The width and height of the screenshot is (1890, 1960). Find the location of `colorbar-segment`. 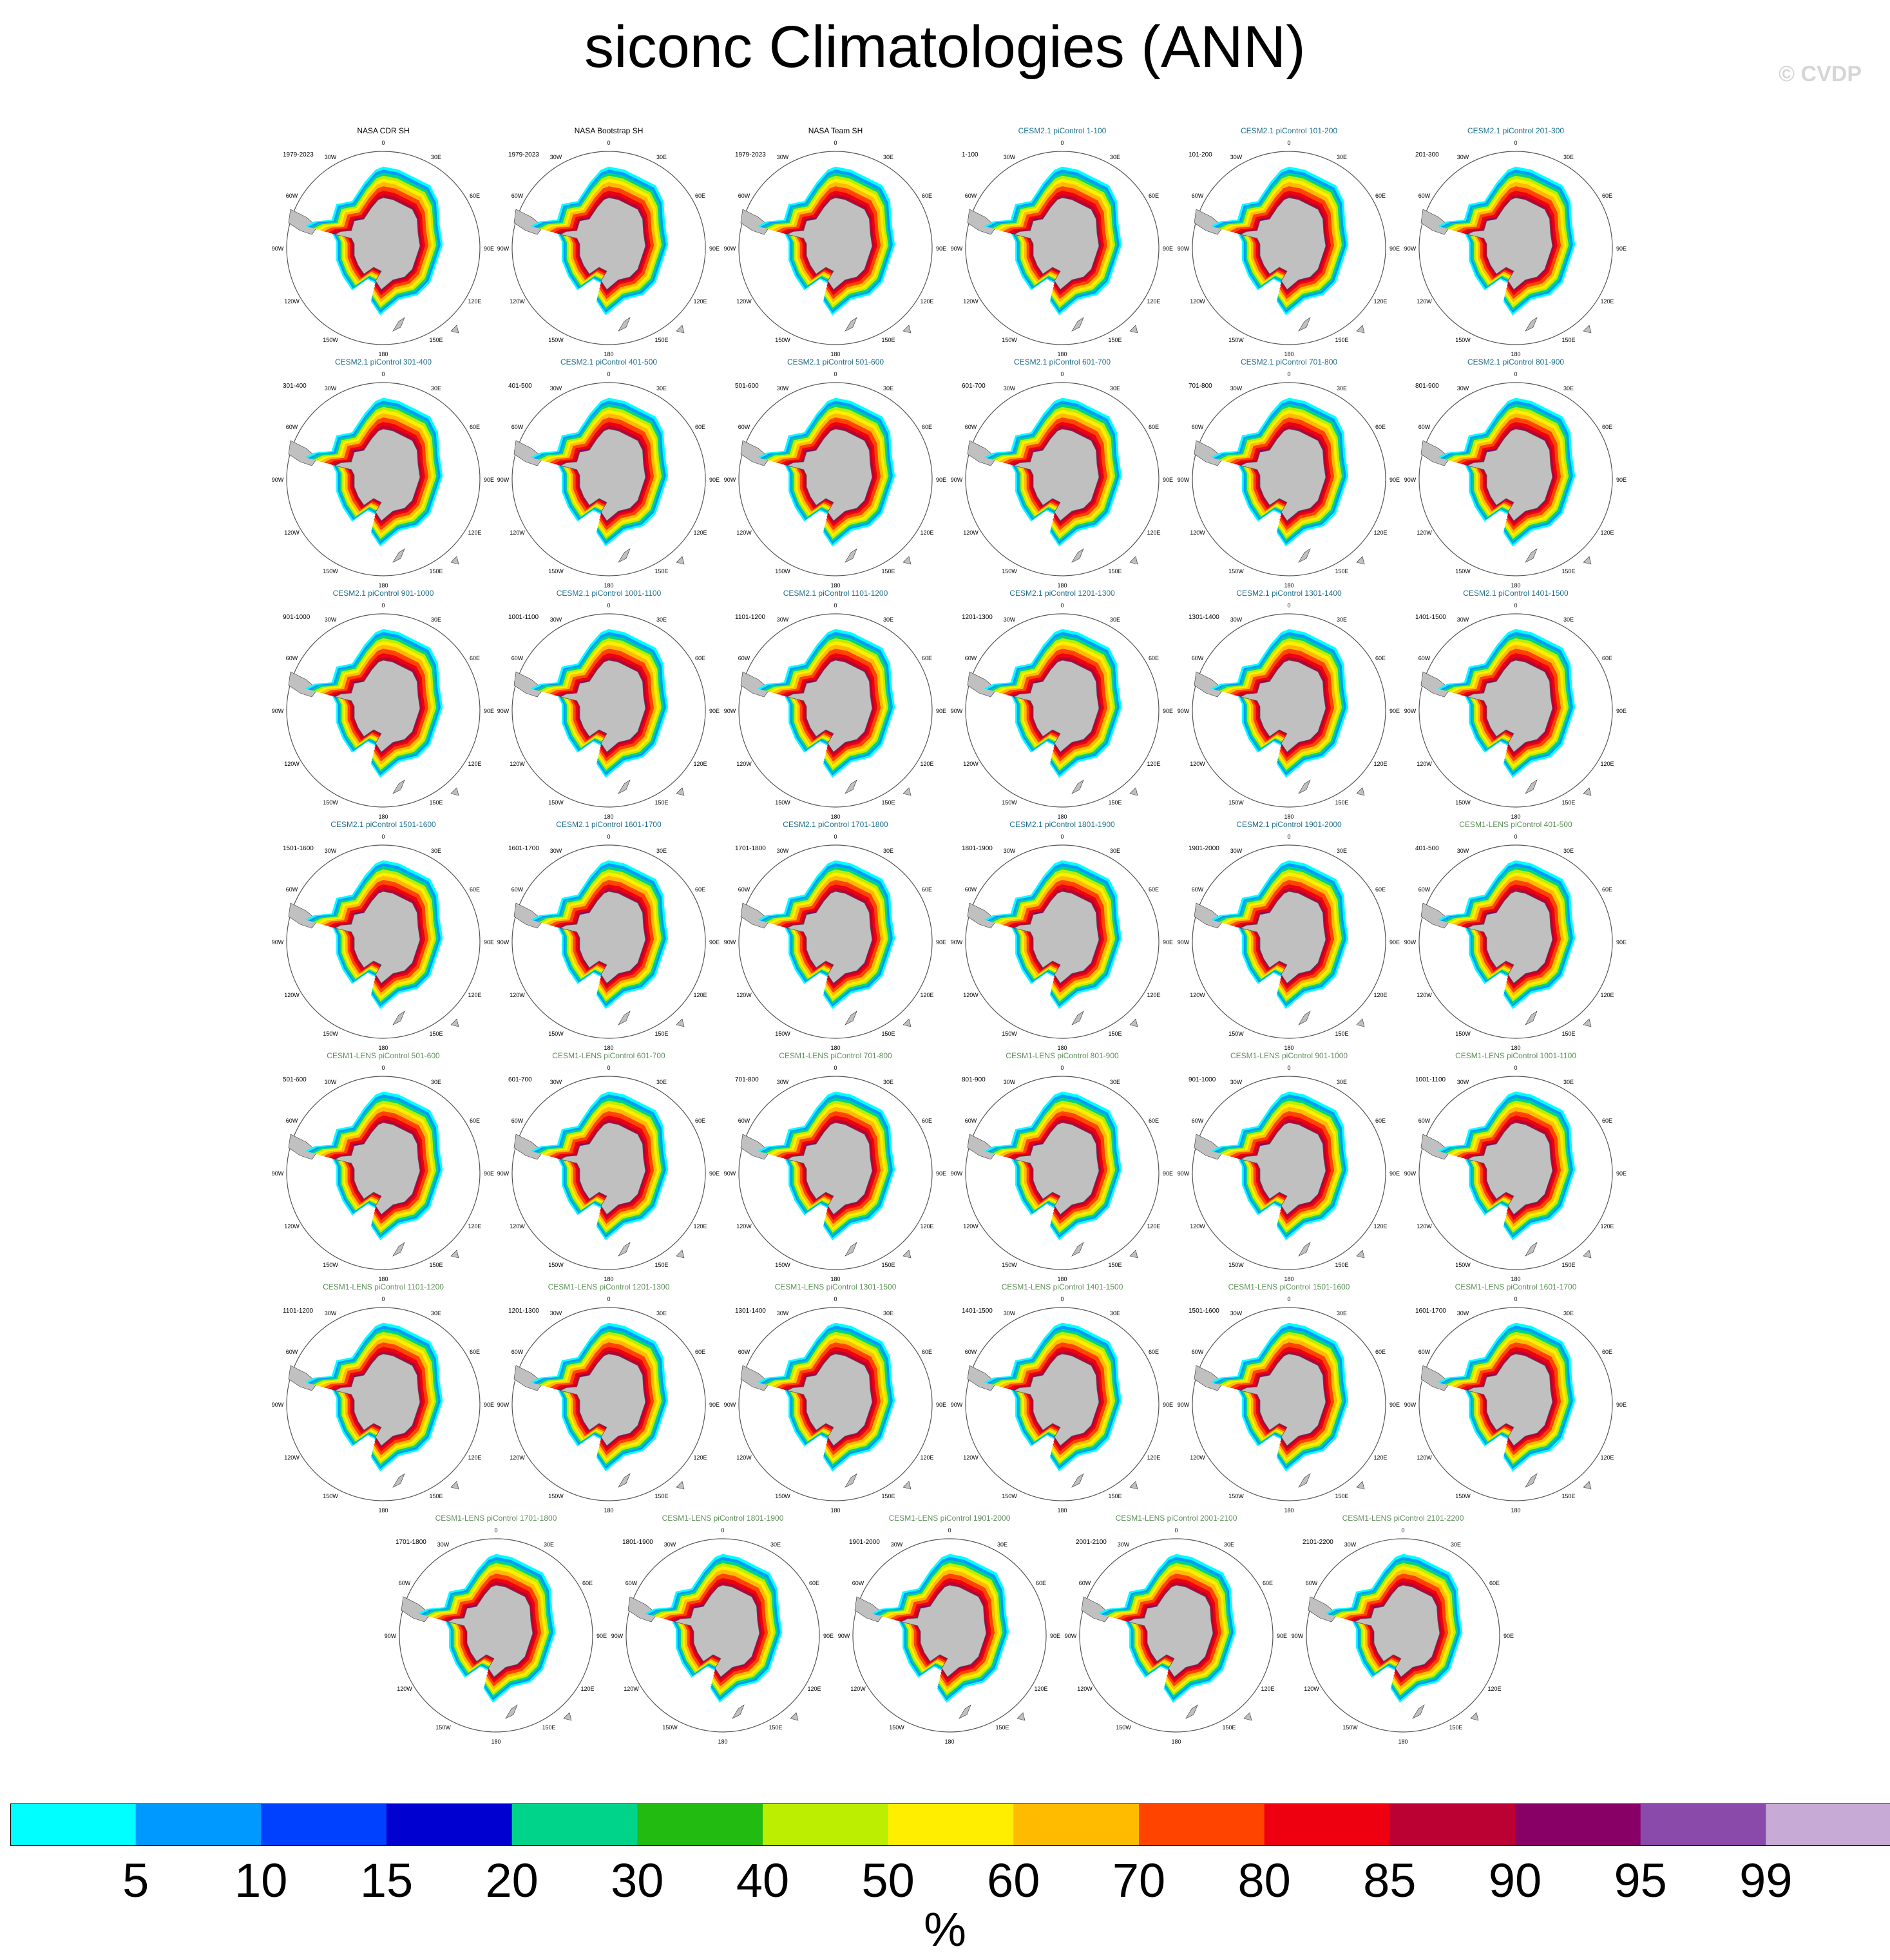

colorbar-segment is located at coordinates (574, 1824).